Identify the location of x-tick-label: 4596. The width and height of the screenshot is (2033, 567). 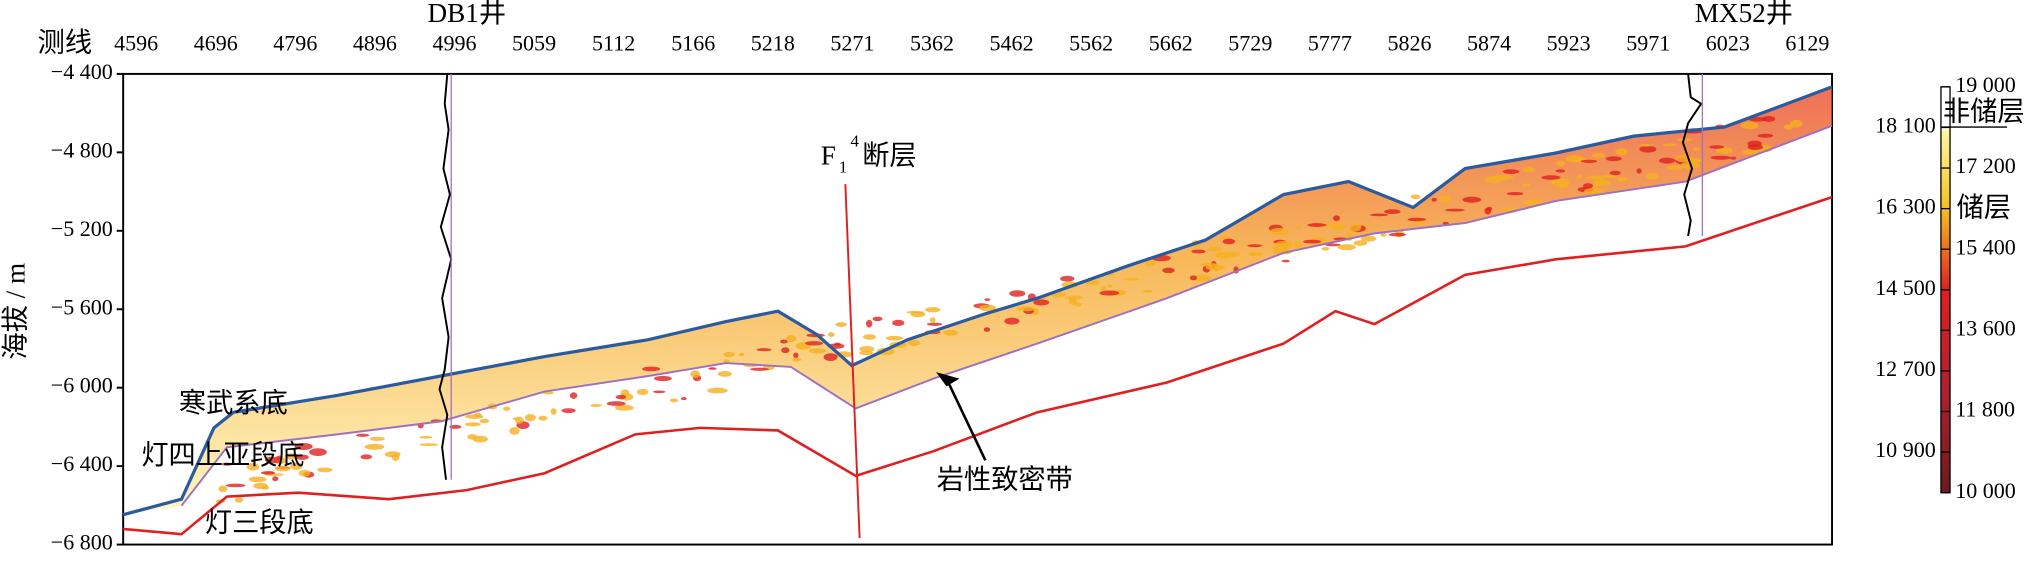
(136, 42).